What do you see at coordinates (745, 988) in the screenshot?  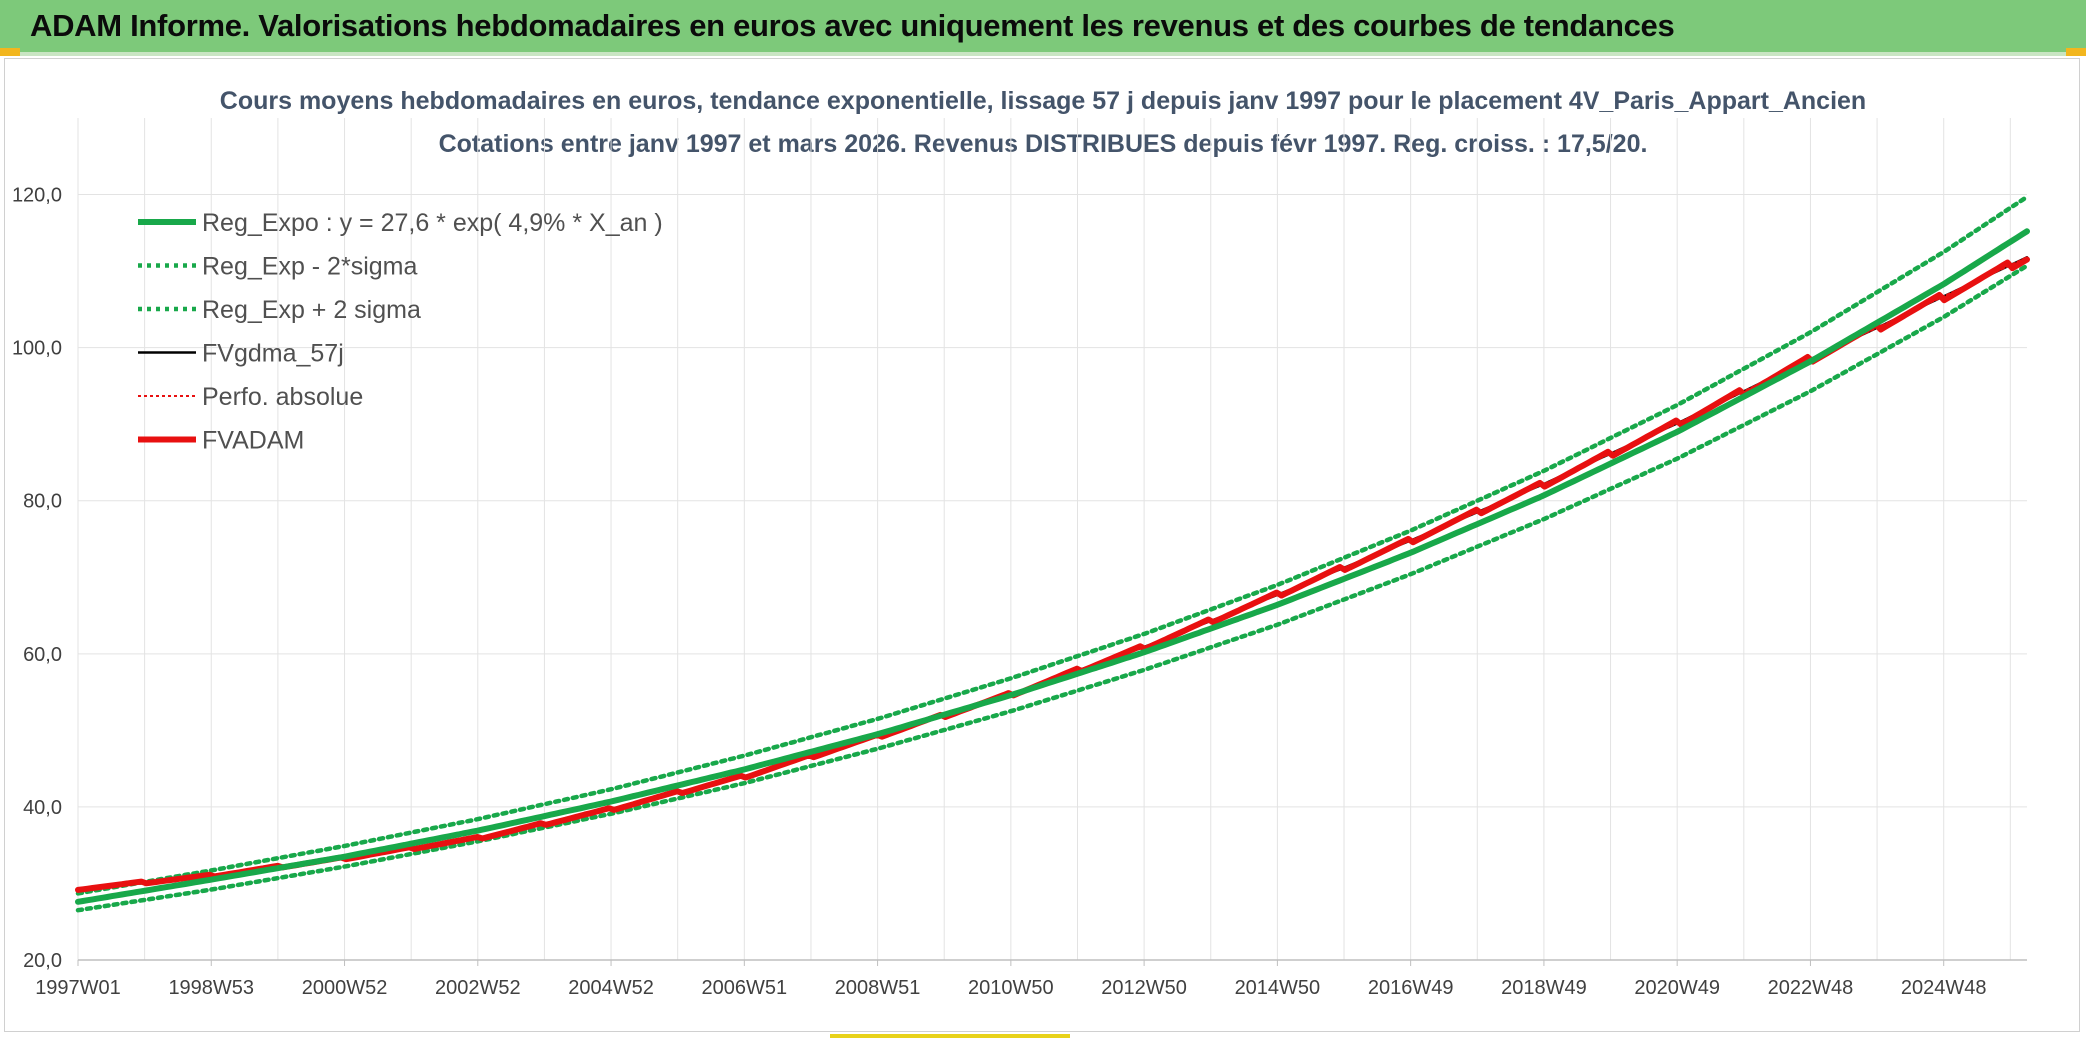 I see `x-tick-label: 2006W51` at bounding box center [745, 988].